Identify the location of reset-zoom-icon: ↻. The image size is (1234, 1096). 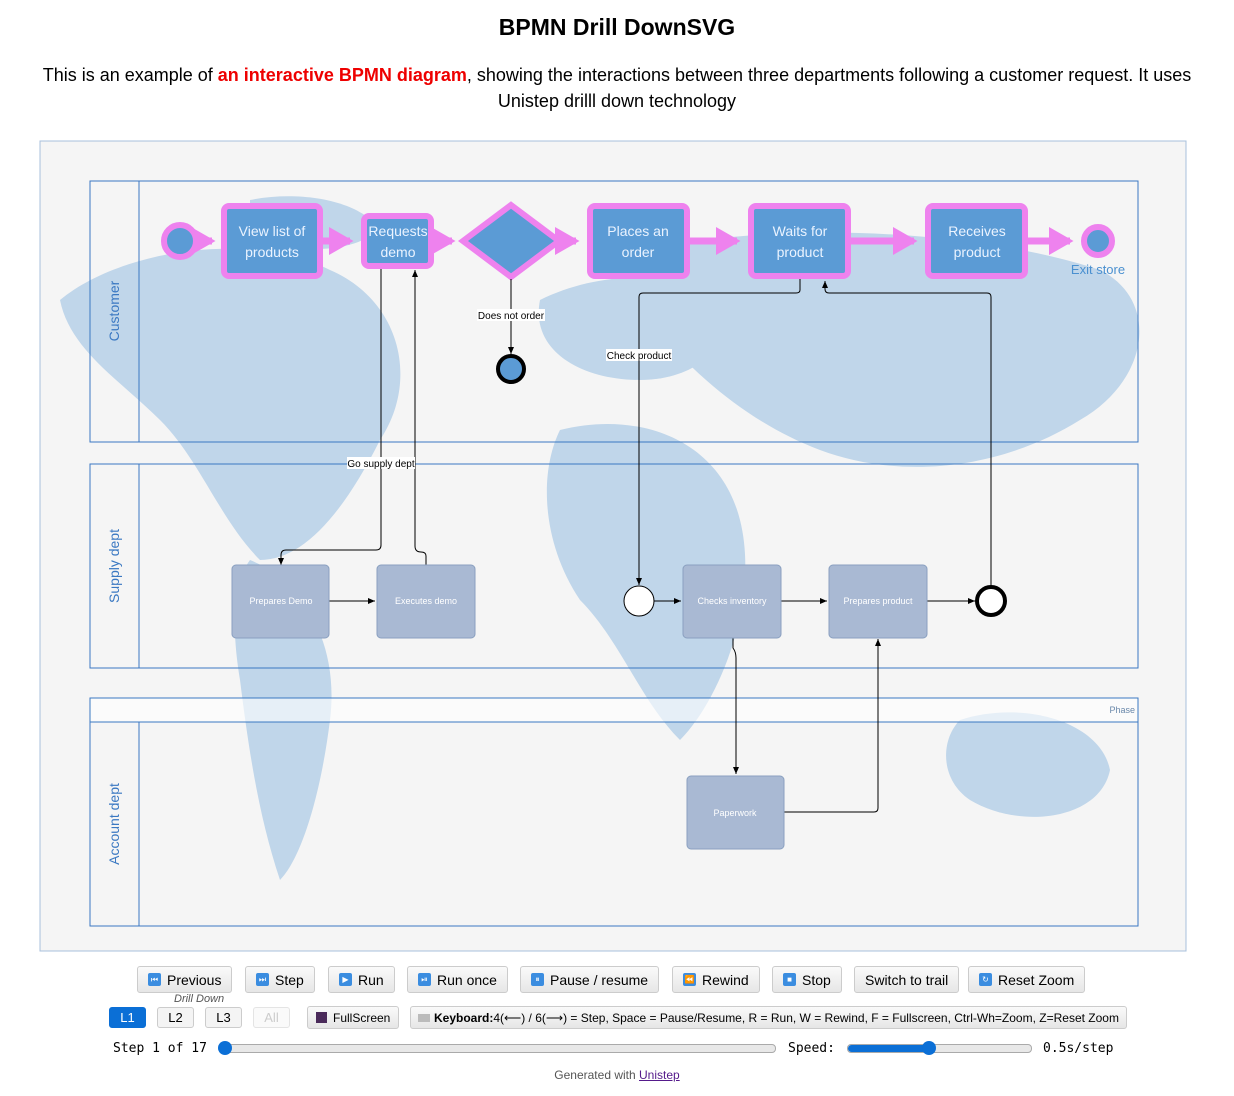
(985, 979).